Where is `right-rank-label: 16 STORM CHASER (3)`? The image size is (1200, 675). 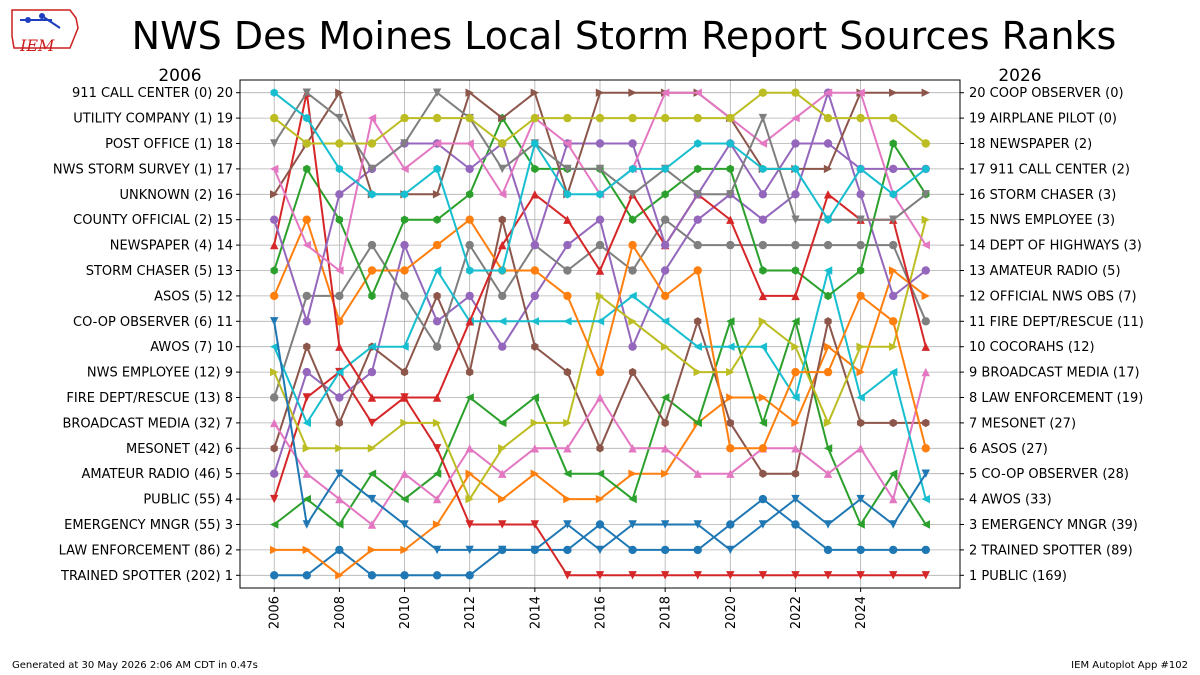
right-rank-label: 16 STORM CHASER (3) is located at coordinates (1042, 195).